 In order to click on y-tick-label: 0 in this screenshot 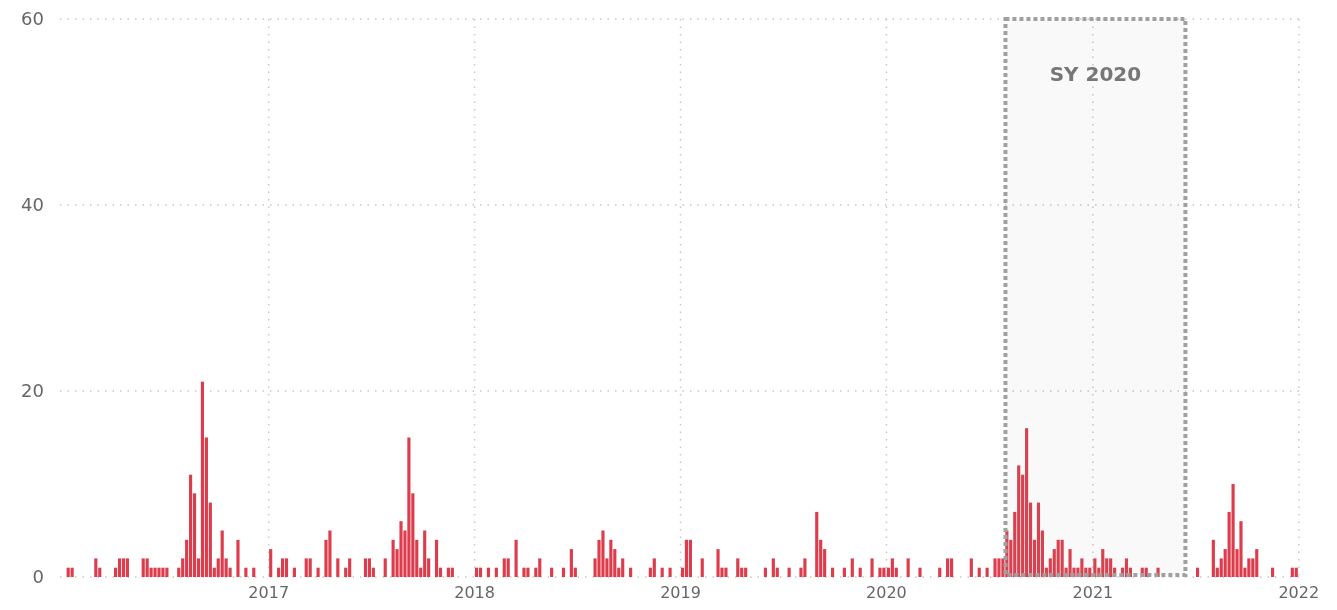, I will do `click(38, 577)`.